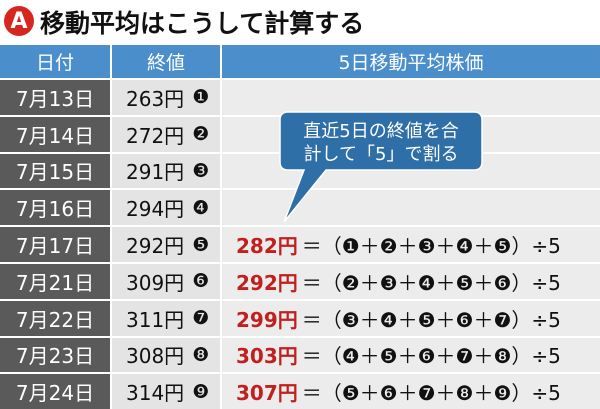 Image resolution: width=600 pixels, height=409 pixels. I want to click on formula: ＝（❹＋❺＋❻＋❼＋❽）÷5, so click(431, 356).